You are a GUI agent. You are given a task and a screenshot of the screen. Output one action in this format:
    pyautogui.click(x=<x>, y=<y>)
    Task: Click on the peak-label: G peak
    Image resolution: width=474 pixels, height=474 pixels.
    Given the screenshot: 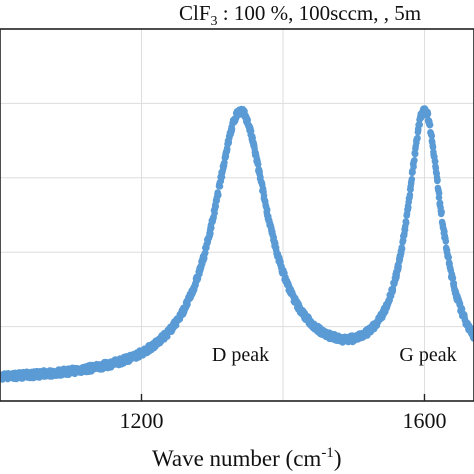 What is the action you would take?
    pyautogui.click(x=427, y=355)
    